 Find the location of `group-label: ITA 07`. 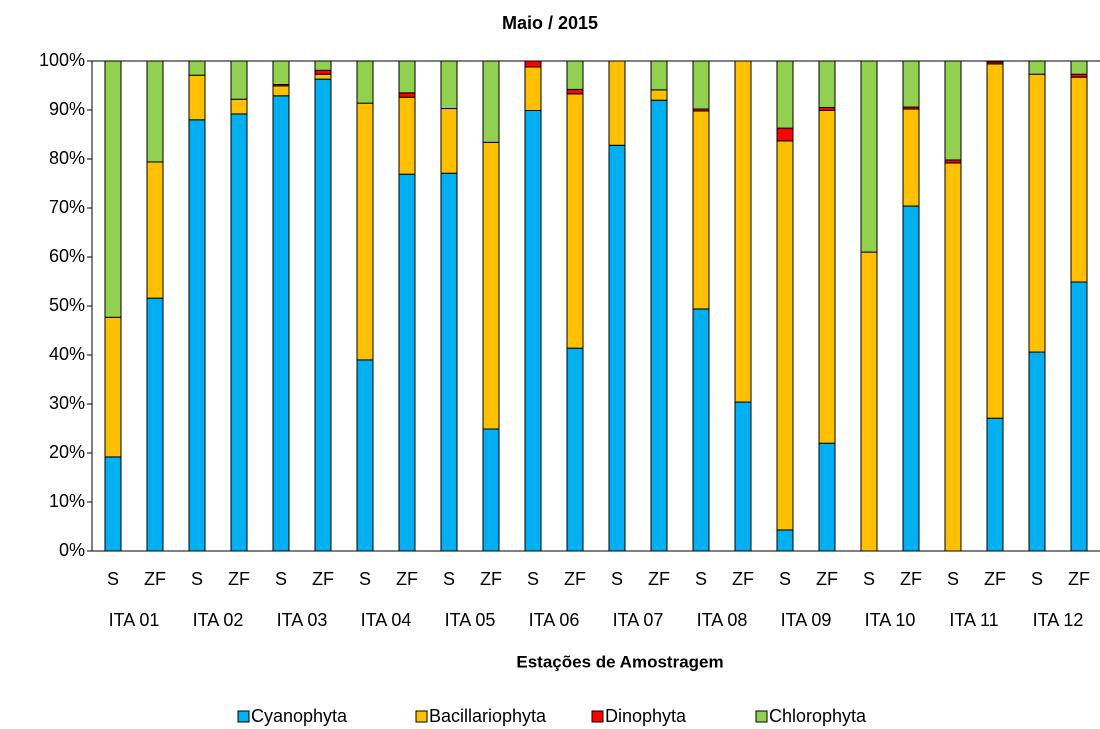

group-label: ITA 07 is located at coordinates (638, 620).